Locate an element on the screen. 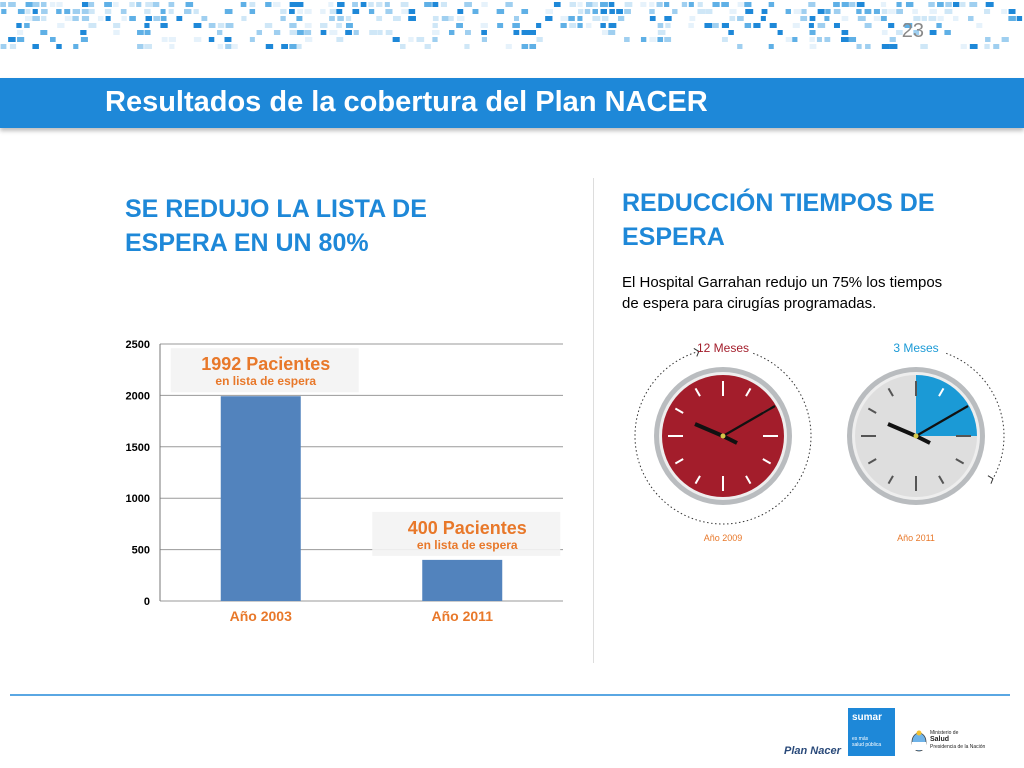 The height and width of the screenshot is (768, 1024). sumar-tagline: es más salud pública is located at coordinates (866, 742).